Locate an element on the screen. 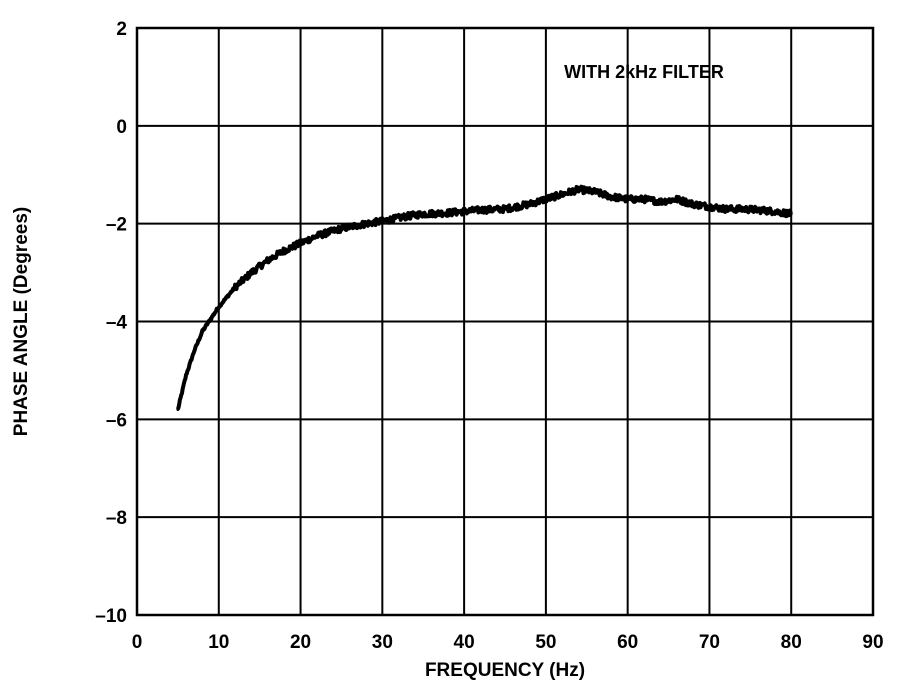 This screenshot has height=691, width=900. y-tick-label: 0 is located at coordinates (121, 127).